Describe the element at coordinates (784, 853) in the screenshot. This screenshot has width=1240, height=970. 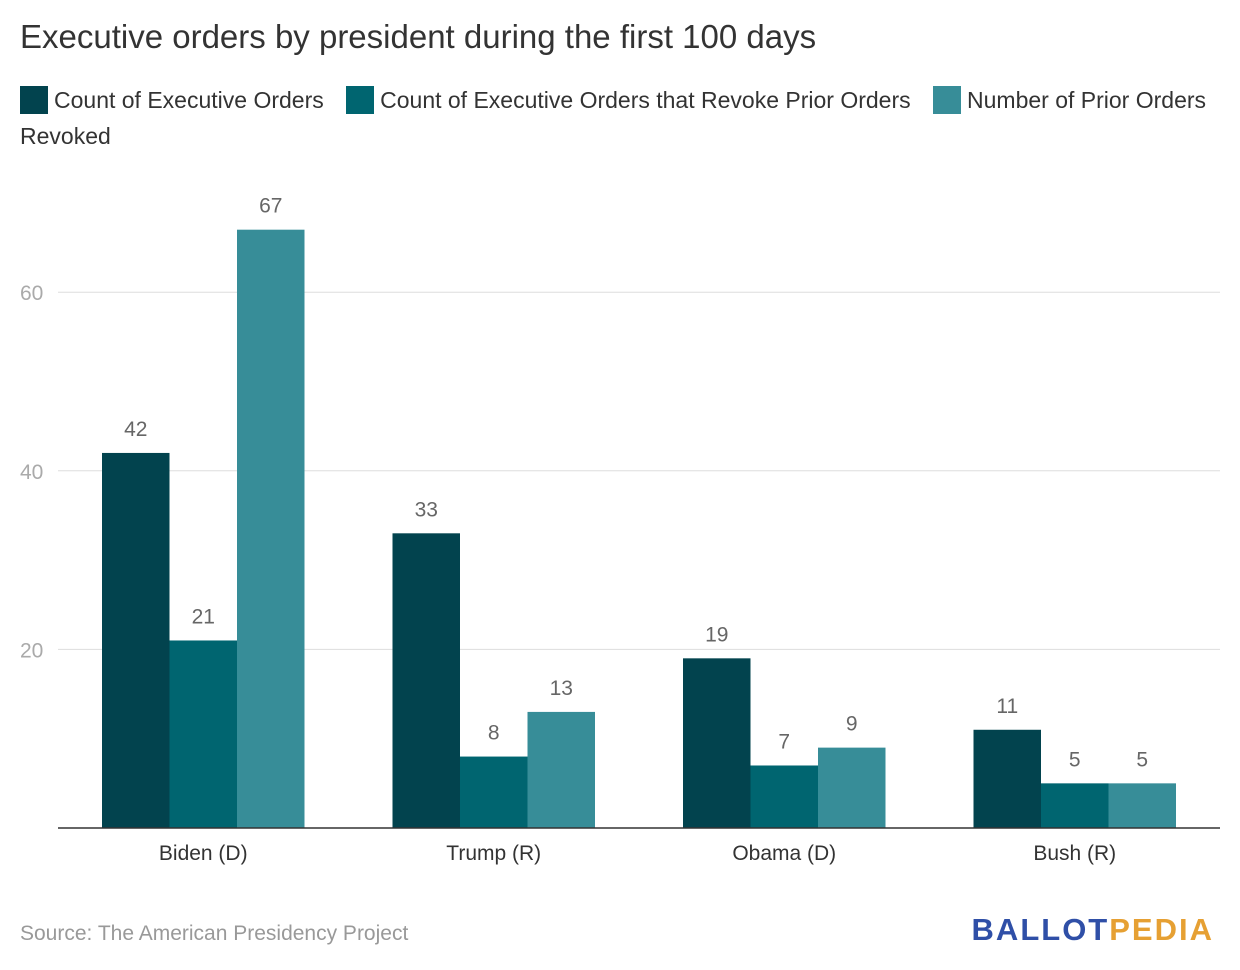
I see `x-tick-label: Obama (D)` at that location.